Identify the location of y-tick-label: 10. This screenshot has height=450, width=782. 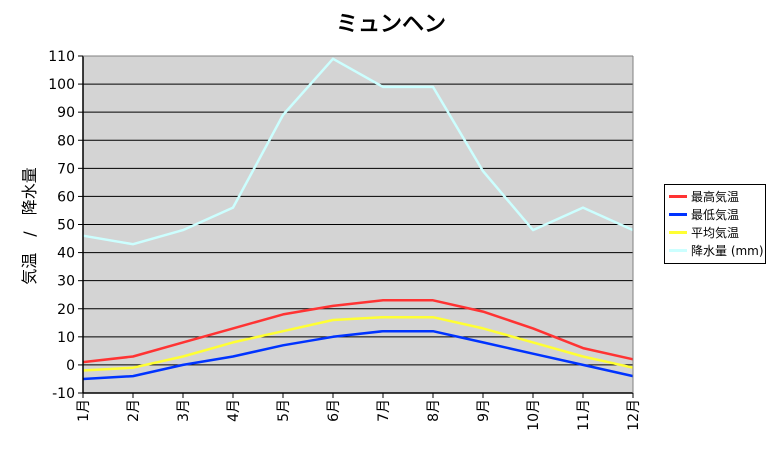
(66, 338).